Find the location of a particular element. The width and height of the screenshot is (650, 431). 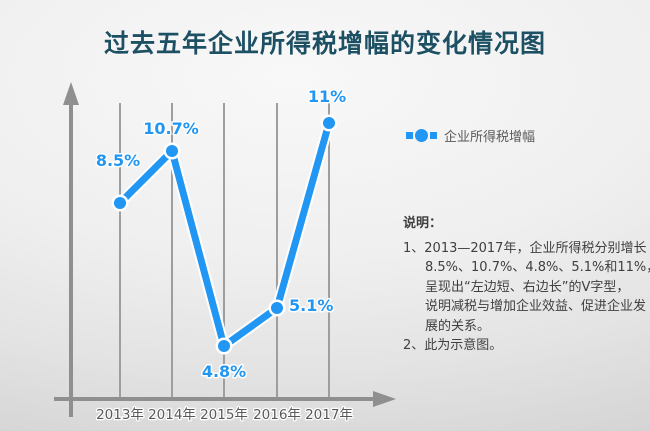

x-axis-arrow-icon is located at coordinates (384, 399).